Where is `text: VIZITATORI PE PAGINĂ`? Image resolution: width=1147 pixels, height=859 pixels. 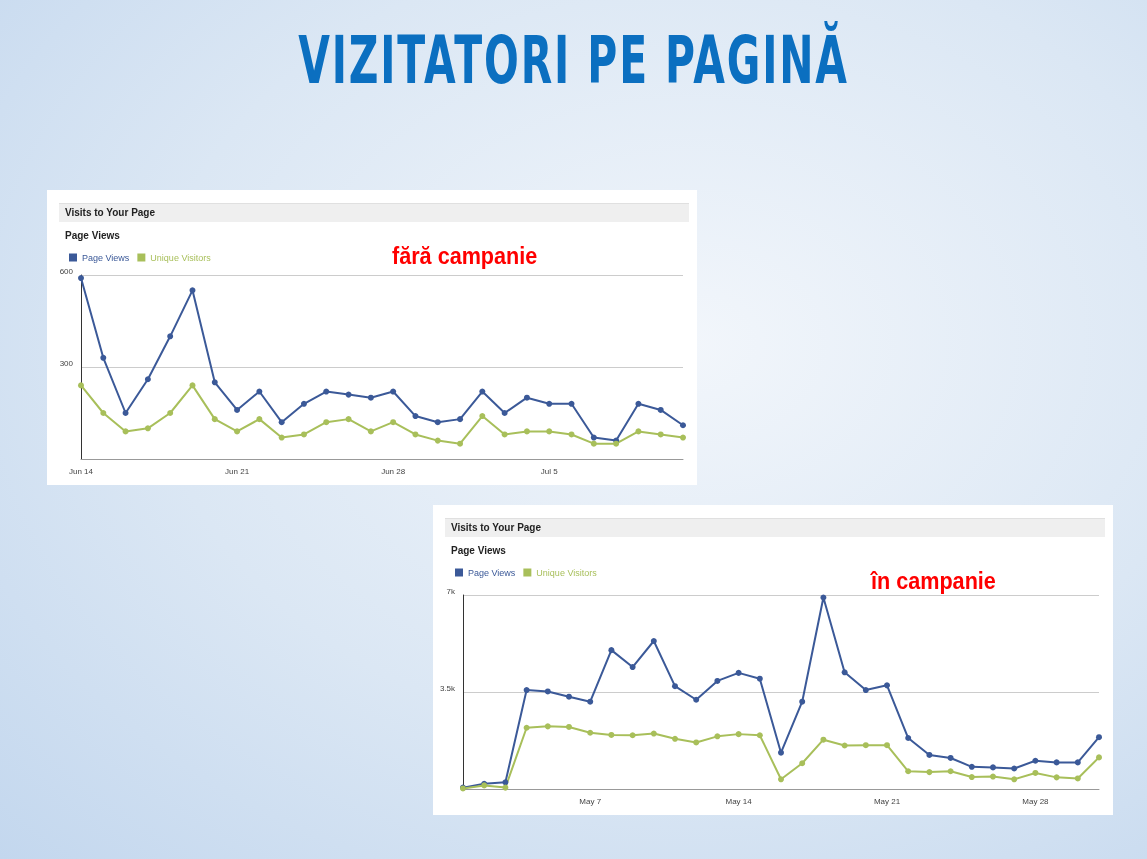
text: VIZITATORI PE PAGINĂ is located at coordinates (573, 60).